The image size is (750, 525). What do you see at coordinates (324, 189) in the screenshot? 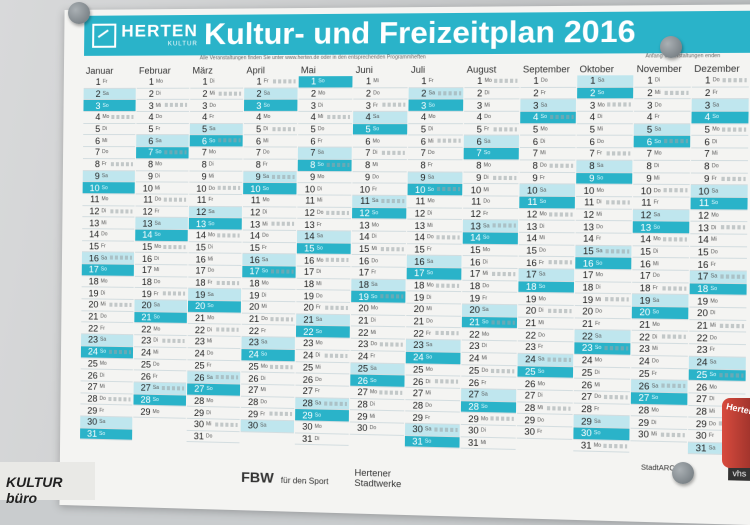
I see `calendar-day: 10 Di` at bounding box center [324, 189].